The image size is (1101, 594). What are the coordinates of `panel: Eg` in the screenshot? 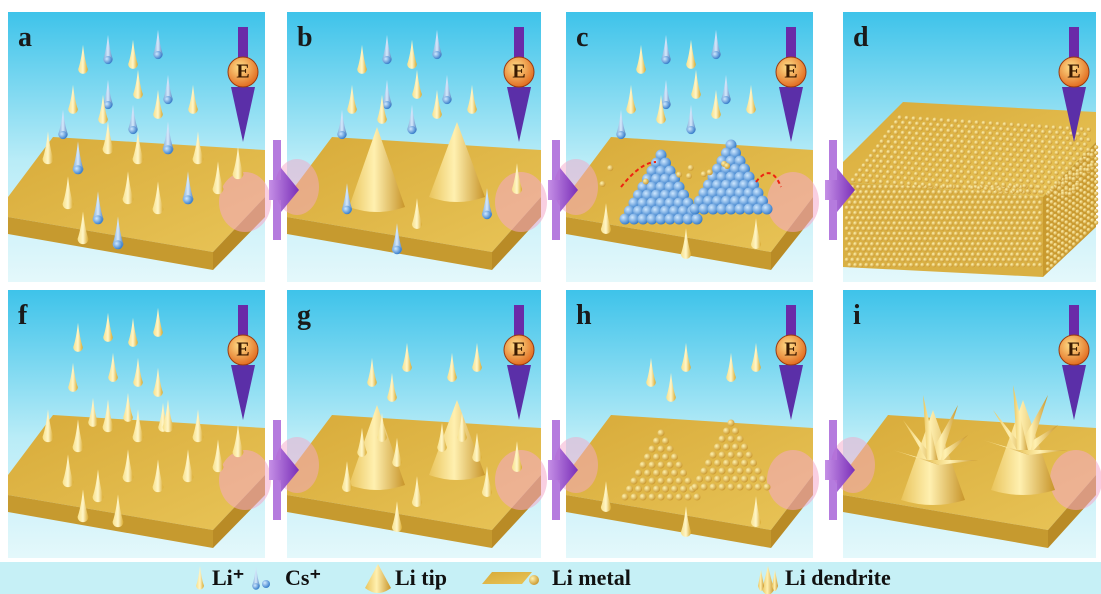 It's located at (411, 424).